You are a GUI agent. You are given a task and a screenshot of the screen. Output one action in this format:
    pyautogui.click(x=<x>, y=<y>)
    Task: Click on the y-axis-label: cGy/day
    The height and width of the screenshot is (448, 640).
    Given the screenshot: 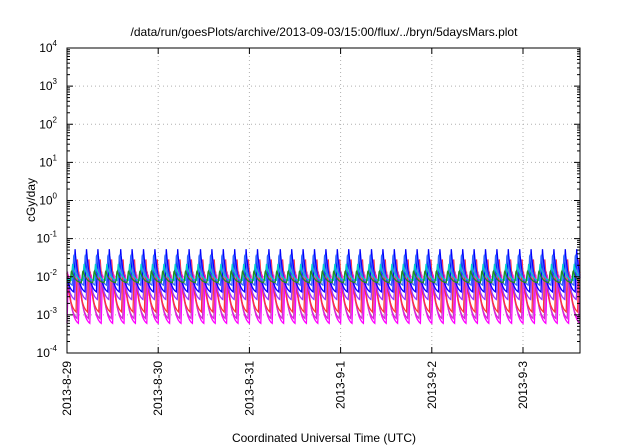 What is the action you would take?
    pyautogui.click(x=31, y=200)
    